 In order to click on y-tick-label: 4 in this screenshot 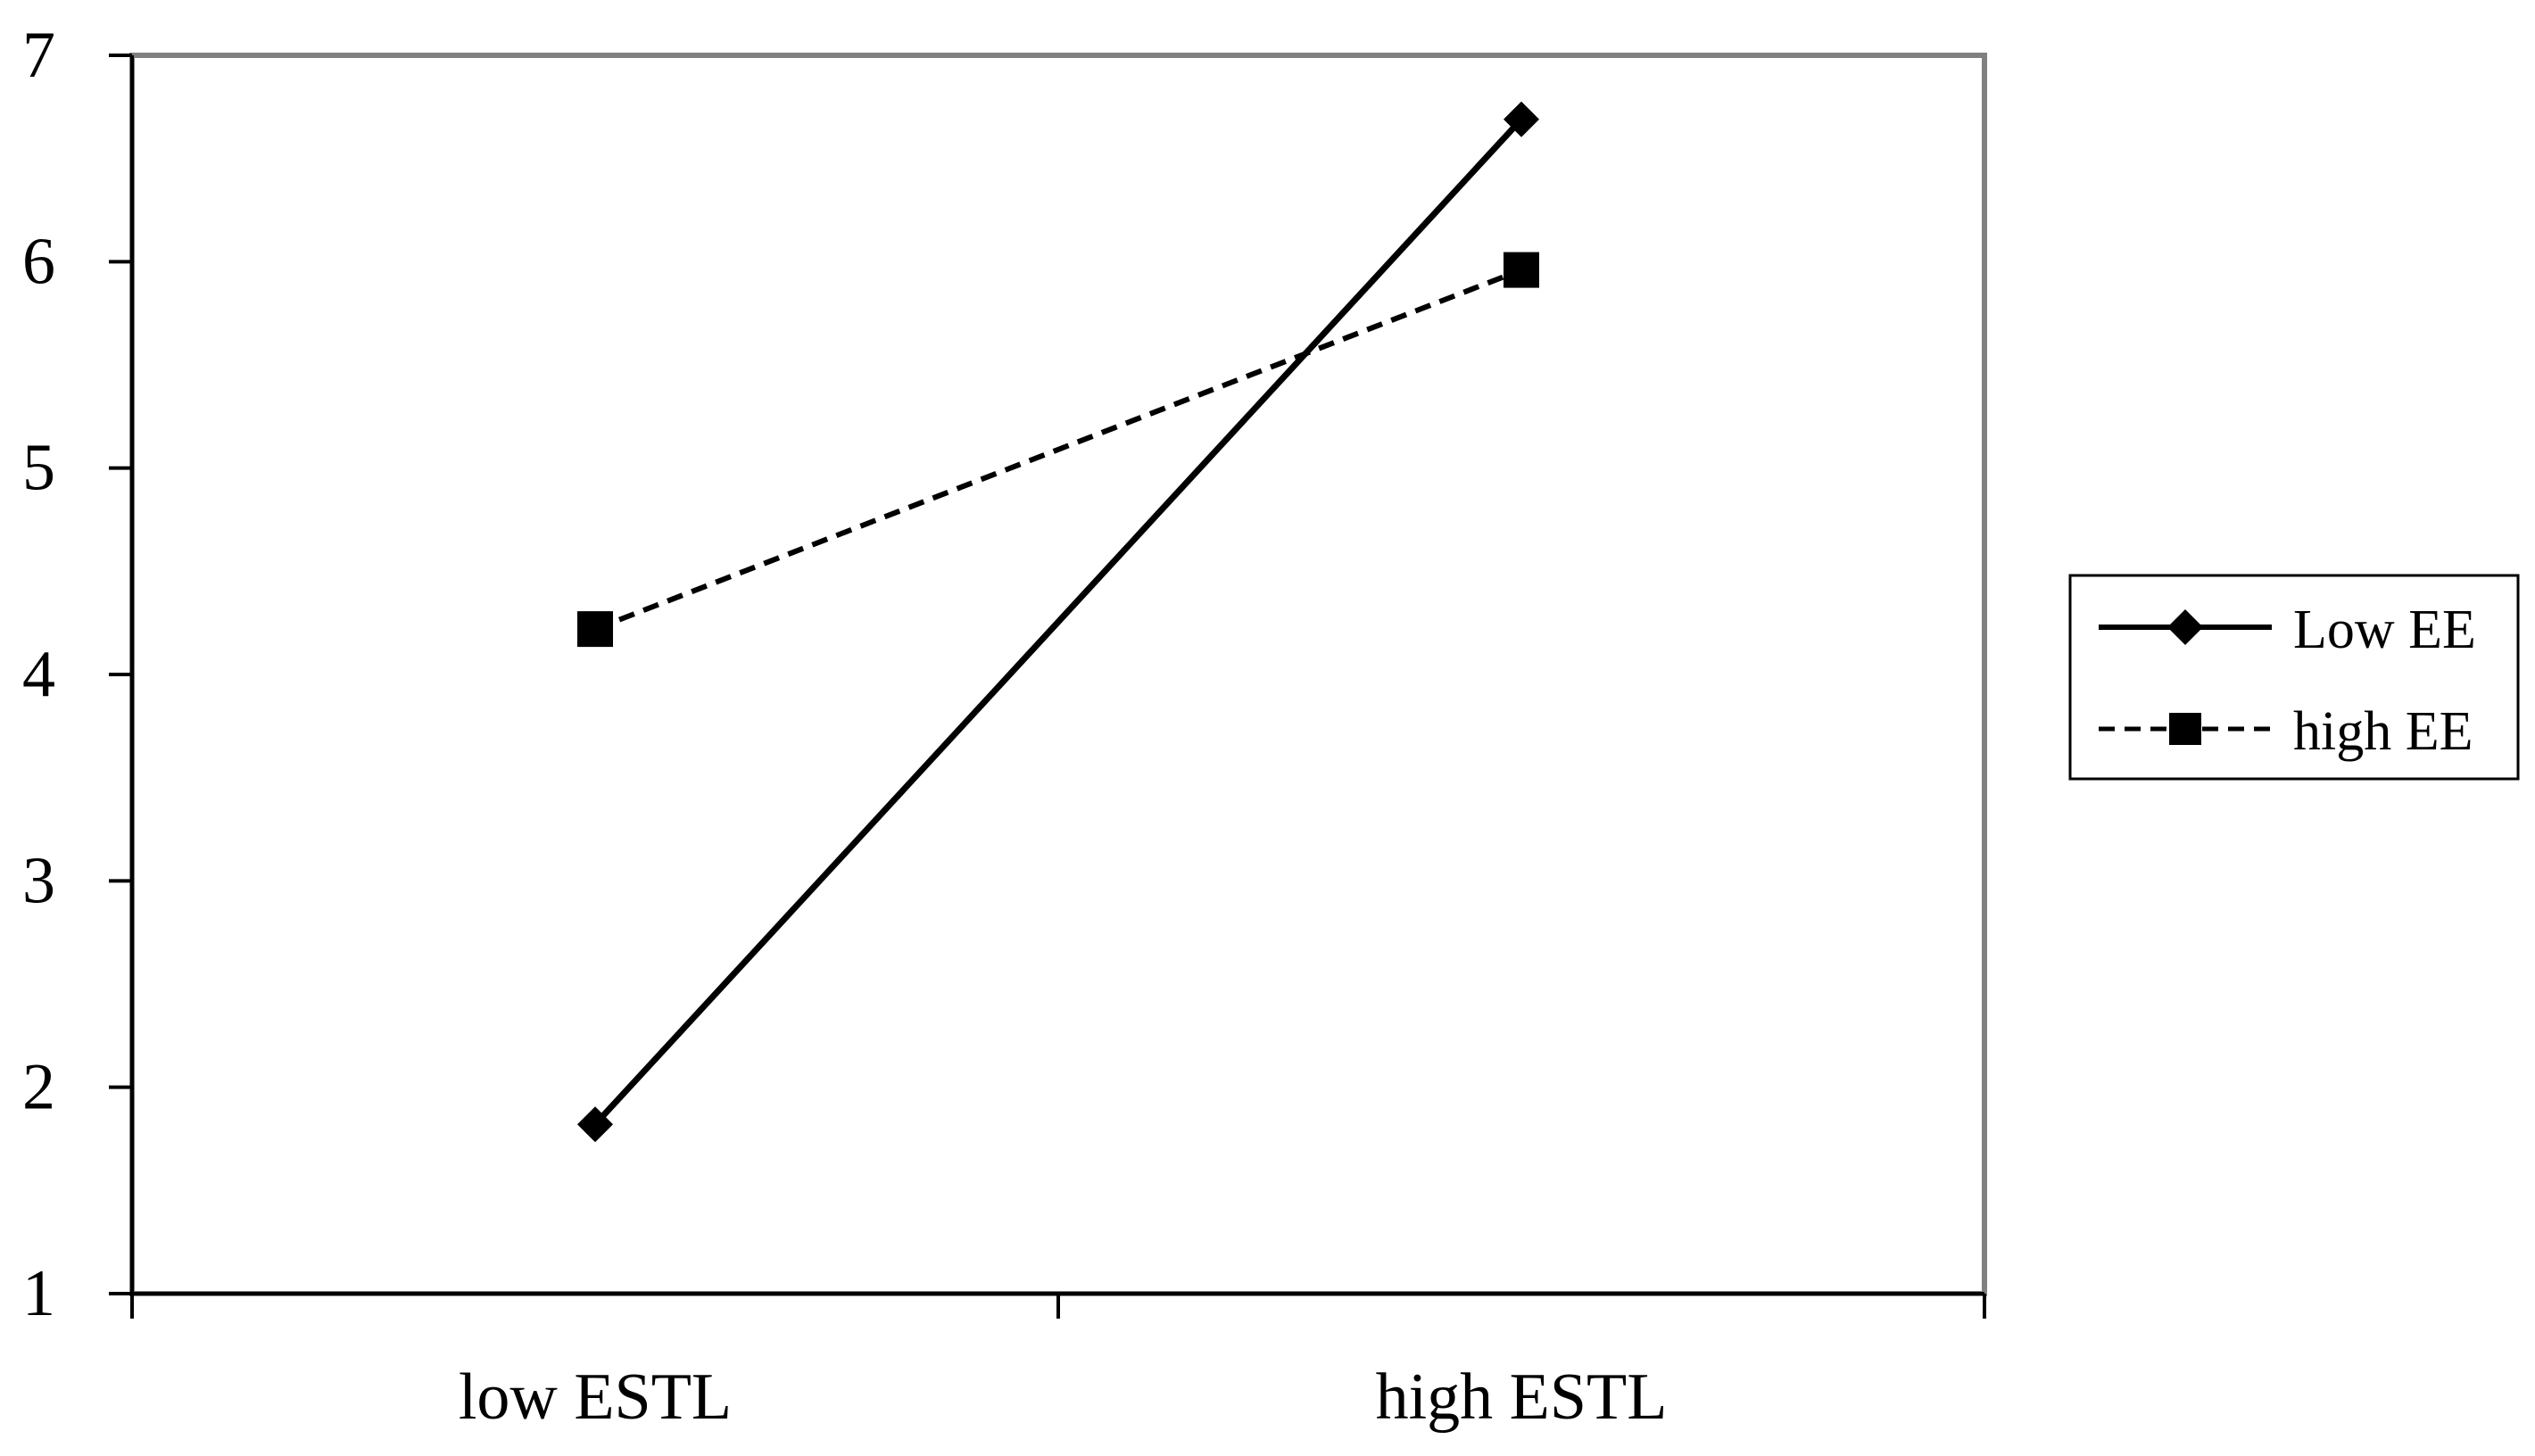, I will do `click(38, 674)`.